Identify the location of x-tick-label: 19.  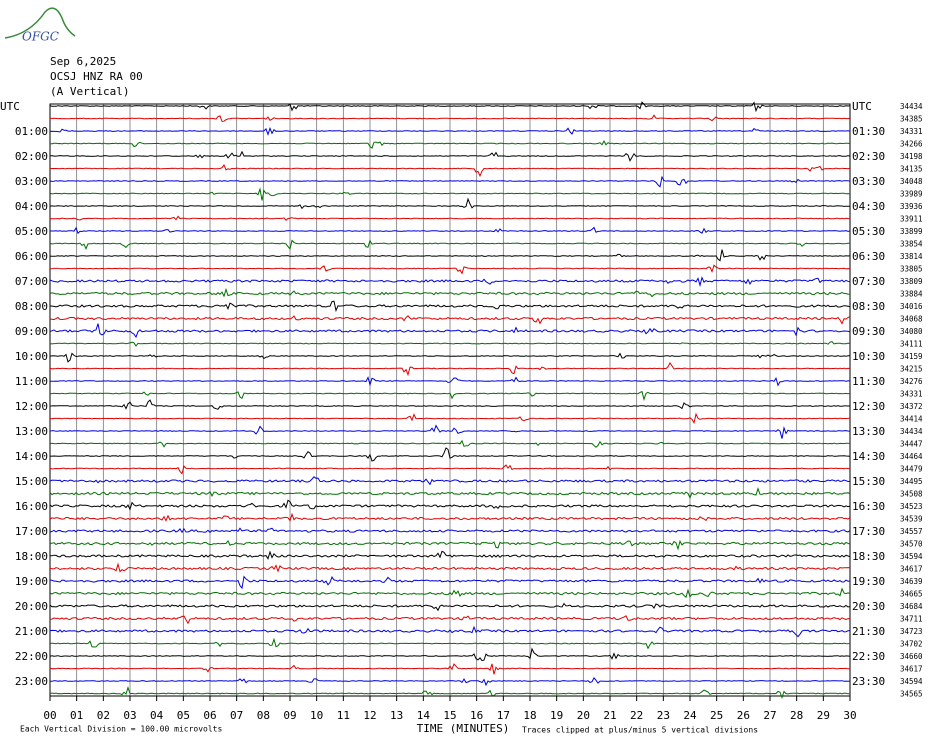
(556, 715).